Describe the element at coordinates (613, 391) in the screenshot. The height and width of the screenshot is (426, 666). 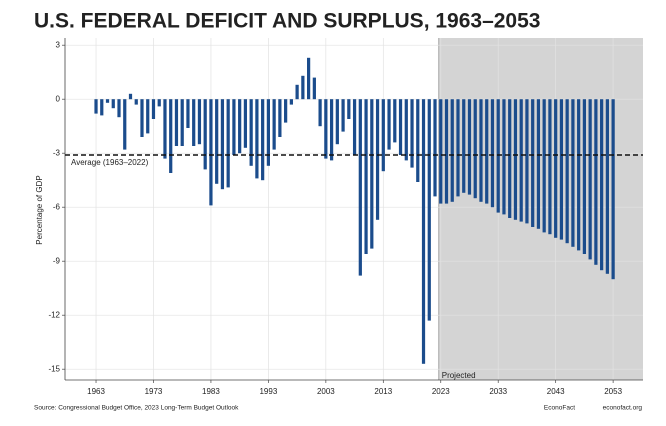
I see `x-tick-label: 2053` at that location.